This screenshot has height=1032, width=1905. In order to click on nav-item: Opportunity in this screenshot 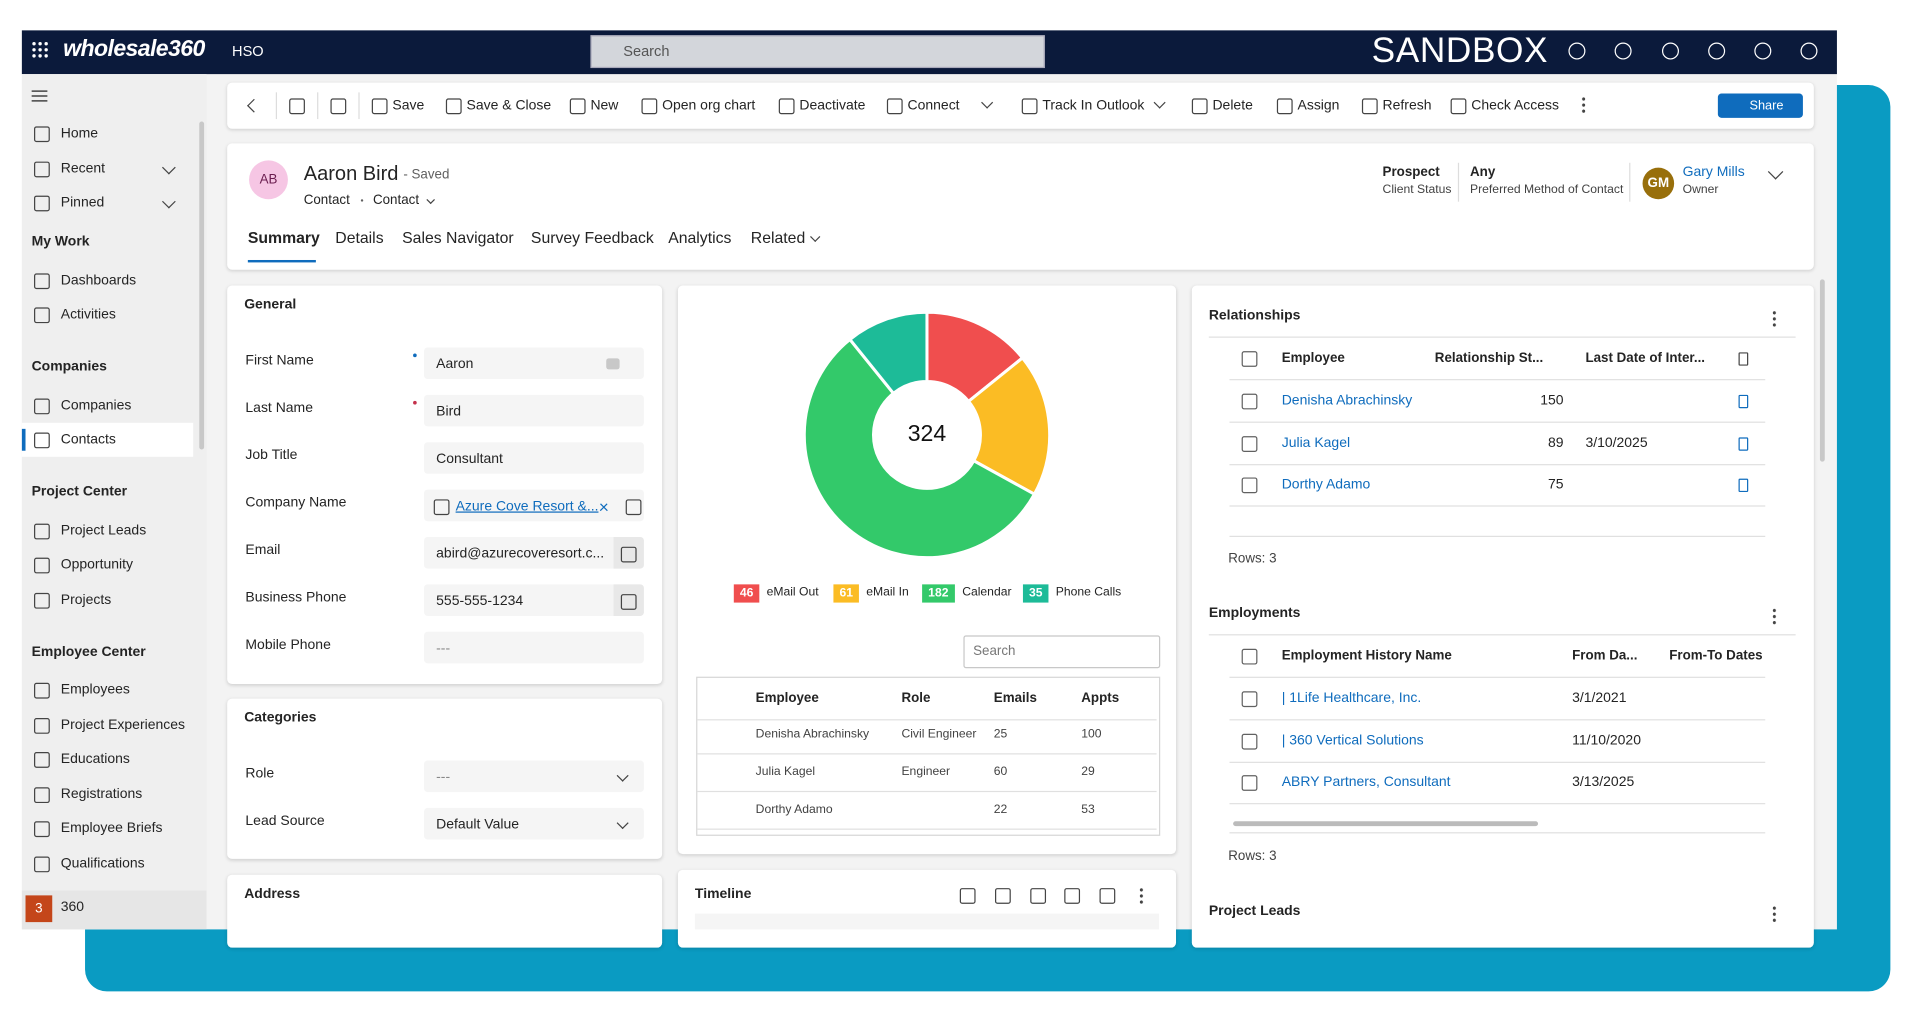, I will do `click(96, 565)`.